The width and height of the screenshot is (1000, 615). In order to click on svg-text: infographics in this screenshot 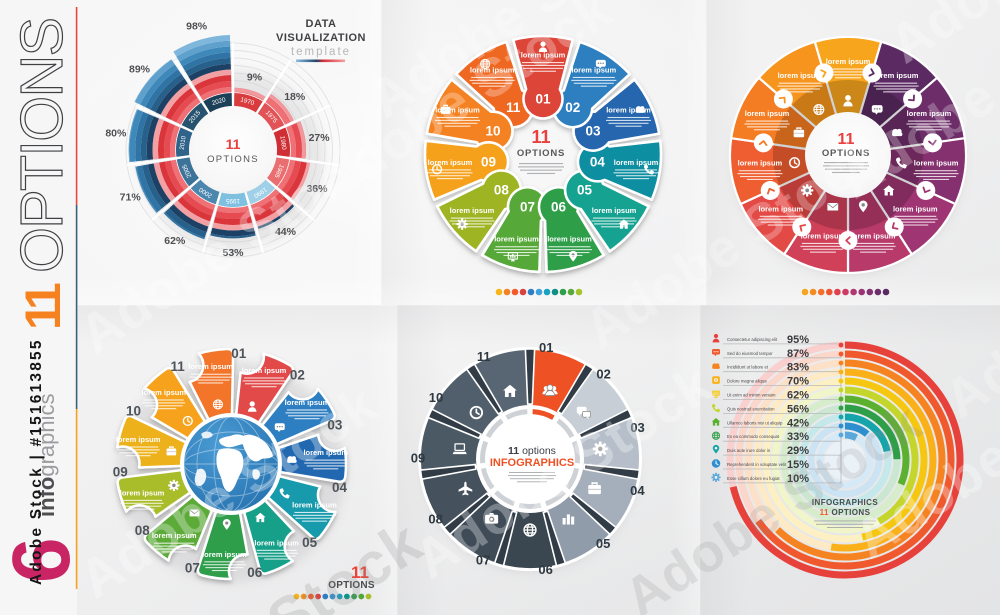, I will do `click(46, 455)`.